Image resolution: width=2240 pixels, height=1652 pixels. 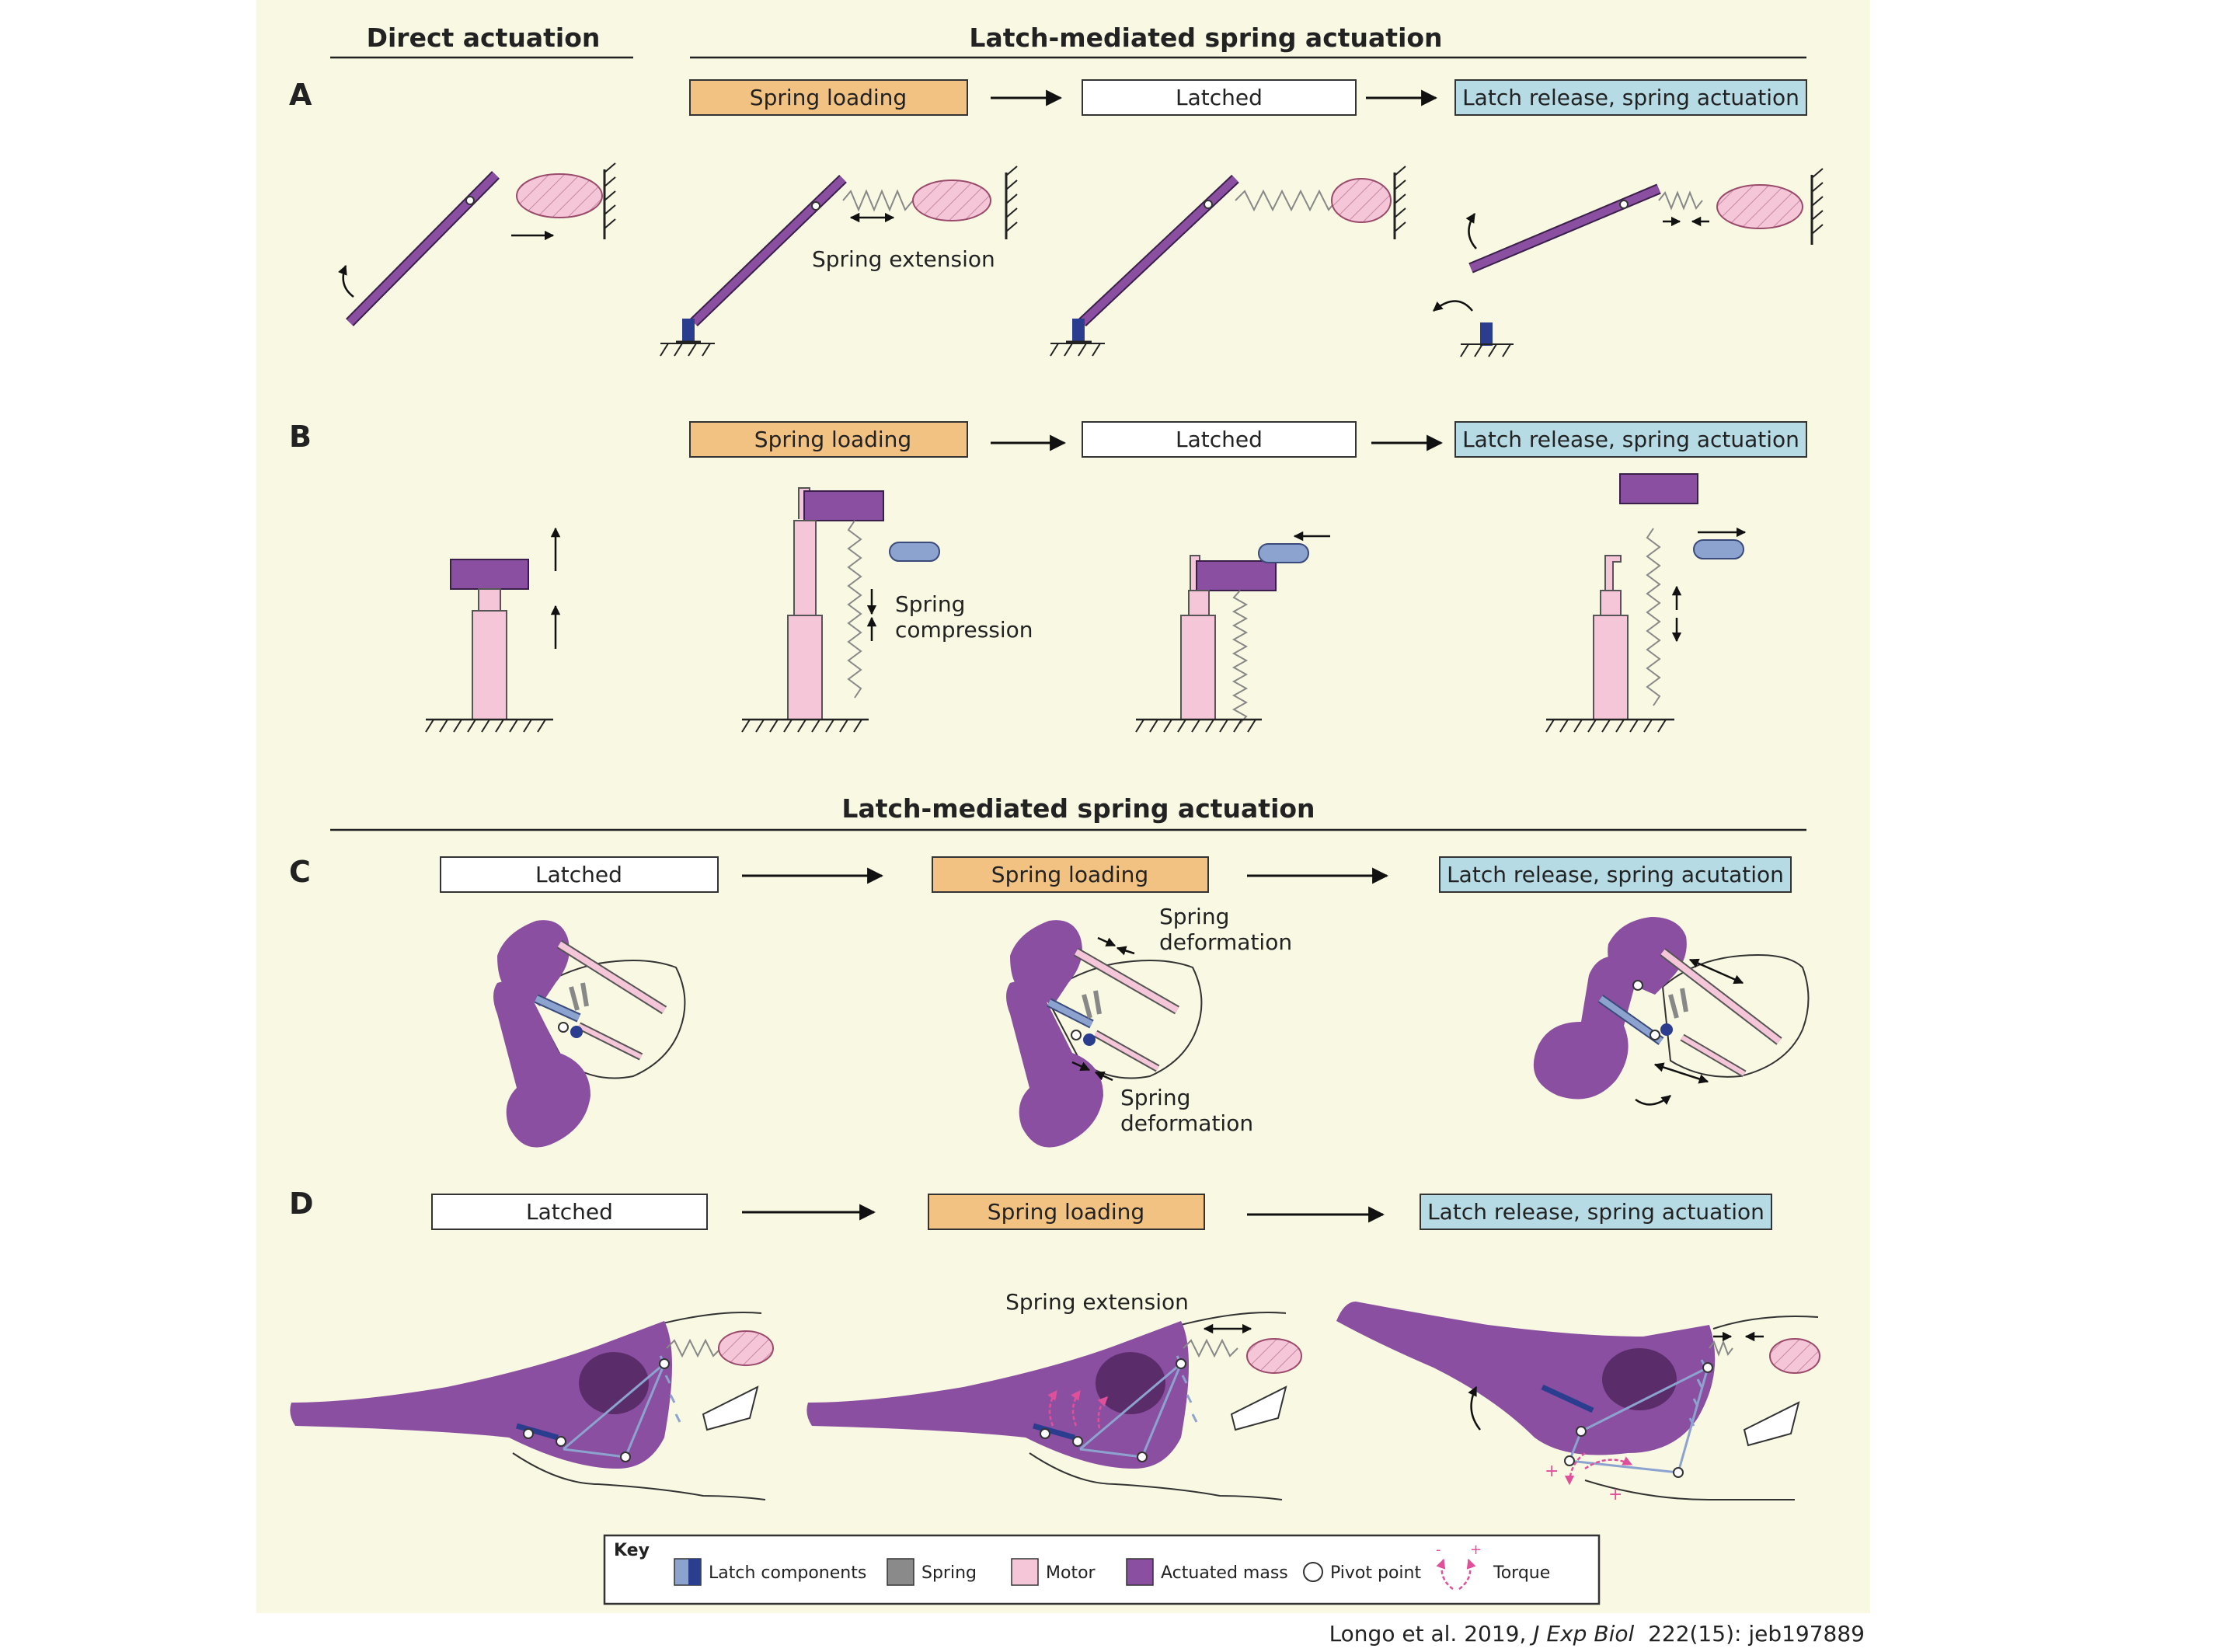 I want to click on svg-text: Motor, so click(x=1071, y=1573).